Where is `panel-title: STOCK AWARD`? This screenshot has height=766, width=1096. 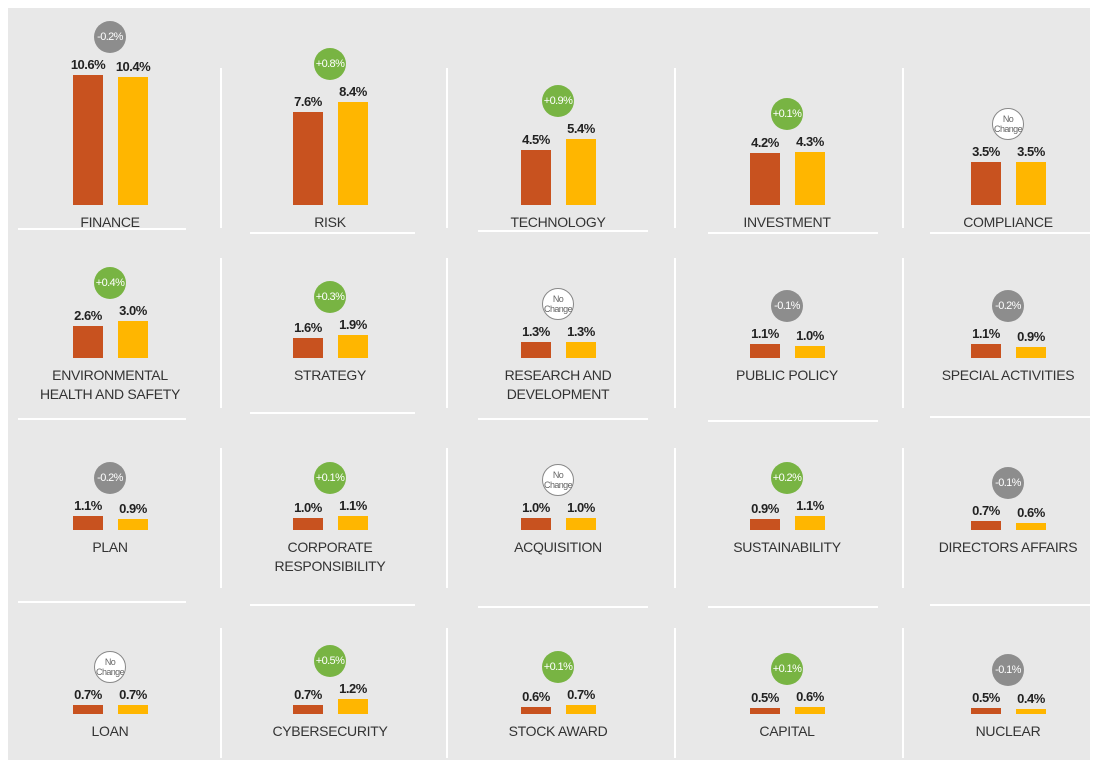 panel-title: STOCK AWARD is located at coordinates (558, 731).